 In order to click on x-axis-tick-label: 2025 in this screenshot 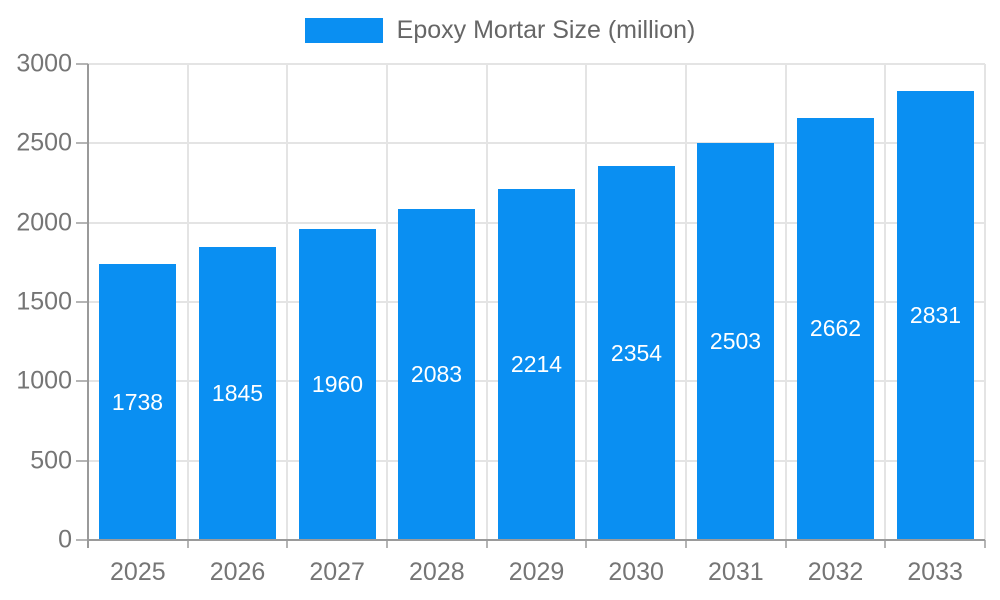, I will do `click(138, 572)`.